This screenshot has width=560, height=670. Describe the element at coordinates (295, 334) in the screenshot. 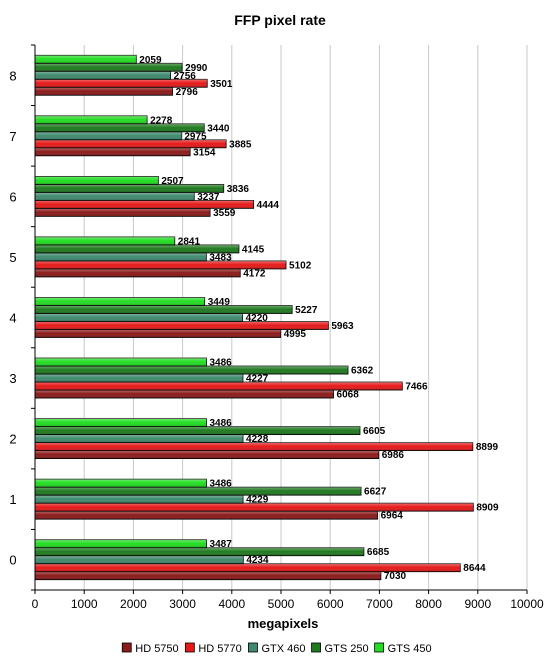

I see `data-label: 4995` at that location.